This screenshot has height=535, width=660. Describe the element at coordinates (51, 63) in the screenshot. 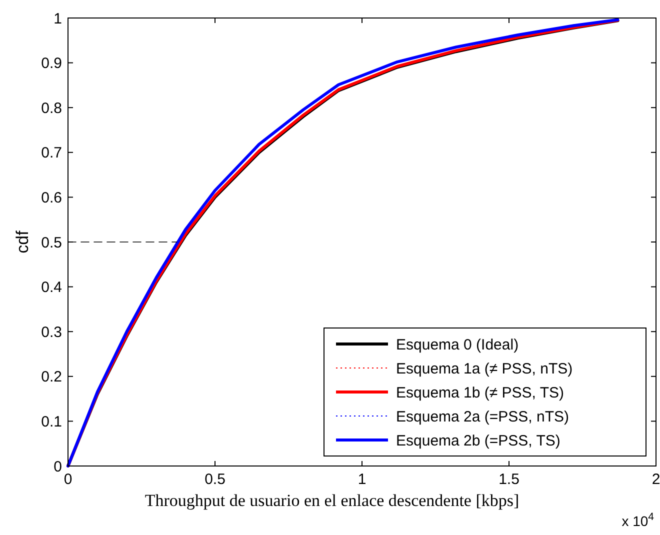

I see `y-tick-label: 0.9` at that location.